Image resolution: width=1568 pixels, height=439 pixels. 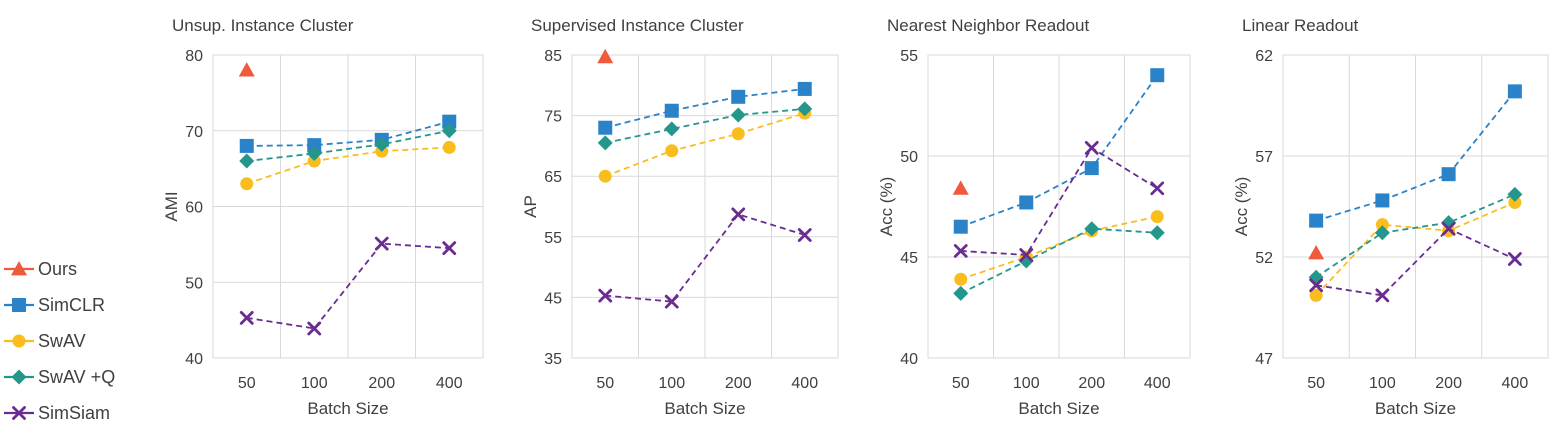 What do you see at coordinates (19, 377) in the screenshot?
I see `legend-marker-diamond` at bounding box center [19, 377].